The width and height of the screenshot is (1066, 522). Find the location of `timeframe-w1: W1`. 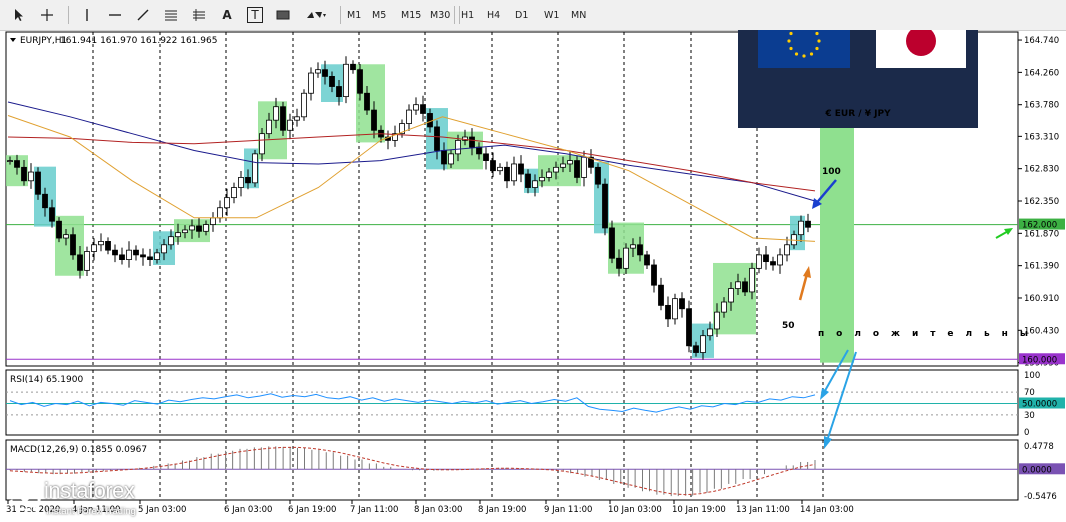

timeframe-w1: W1 is located at coordinates (552, 15).